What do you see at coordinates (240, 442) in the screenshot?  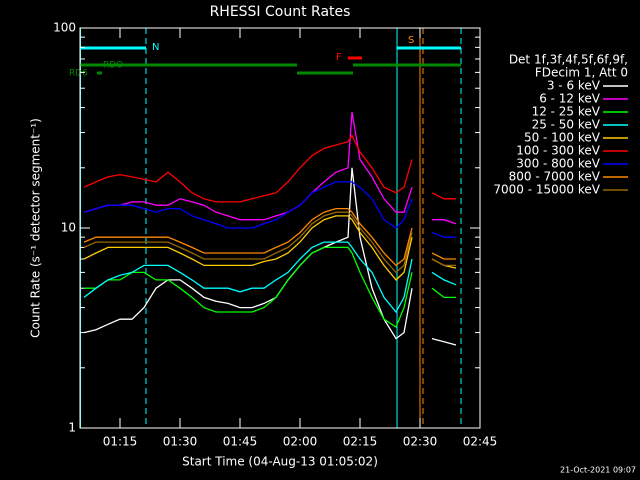 I see `x-tick-label: 01:45` at bounding box center [240, 442].